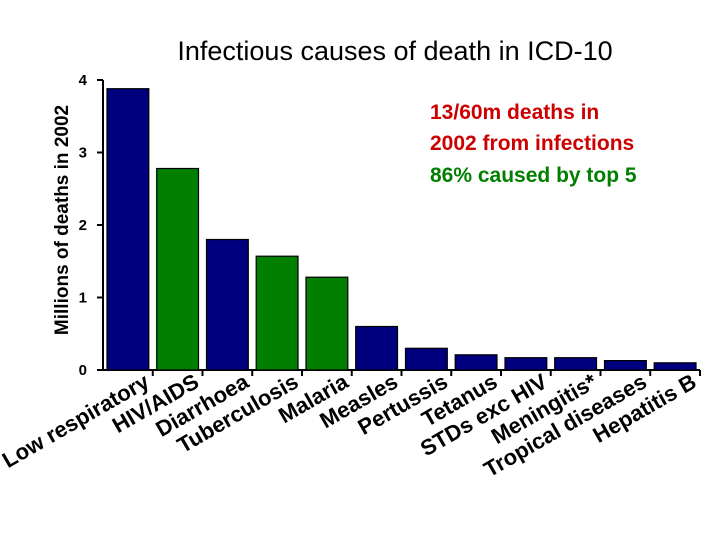 Image resolution: width=720 pixels, height=540 pixels. I want to click on y-tick-label: 1, so click(83, 298).